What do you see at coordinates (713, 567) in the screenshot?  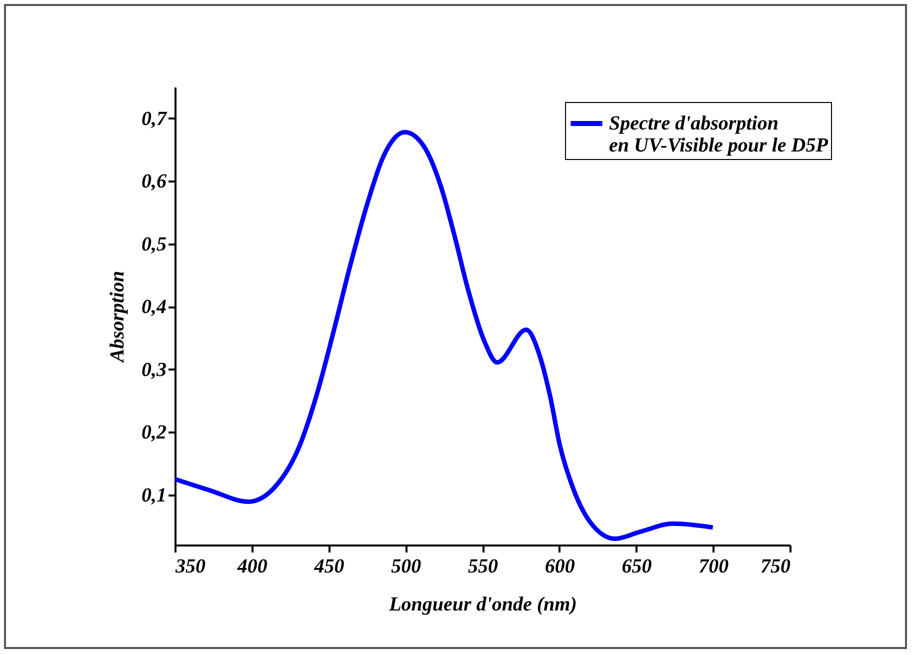 I see `x-tick-label: 700` at bounding box center [713, 567].